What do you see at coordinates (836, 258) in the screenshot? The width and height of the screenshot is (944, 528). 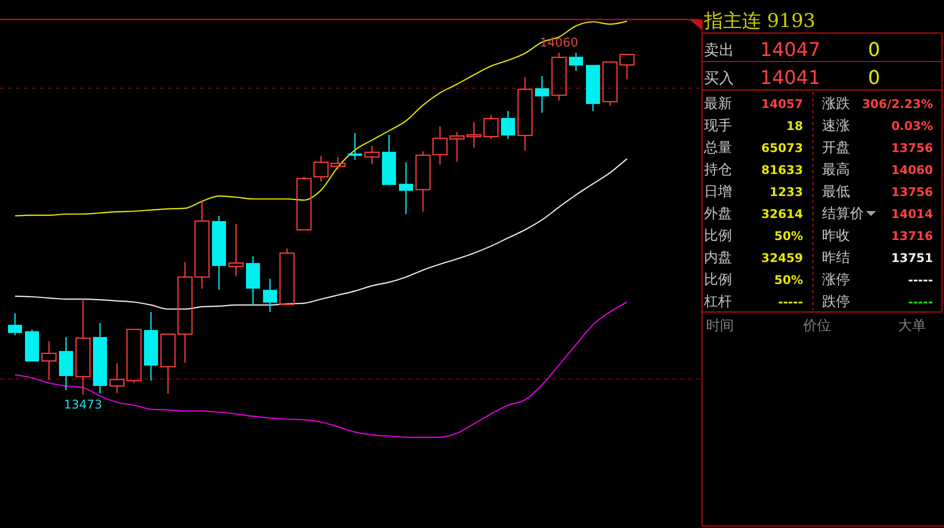 I see `text: 昨结` at bounding box center [836, 258].